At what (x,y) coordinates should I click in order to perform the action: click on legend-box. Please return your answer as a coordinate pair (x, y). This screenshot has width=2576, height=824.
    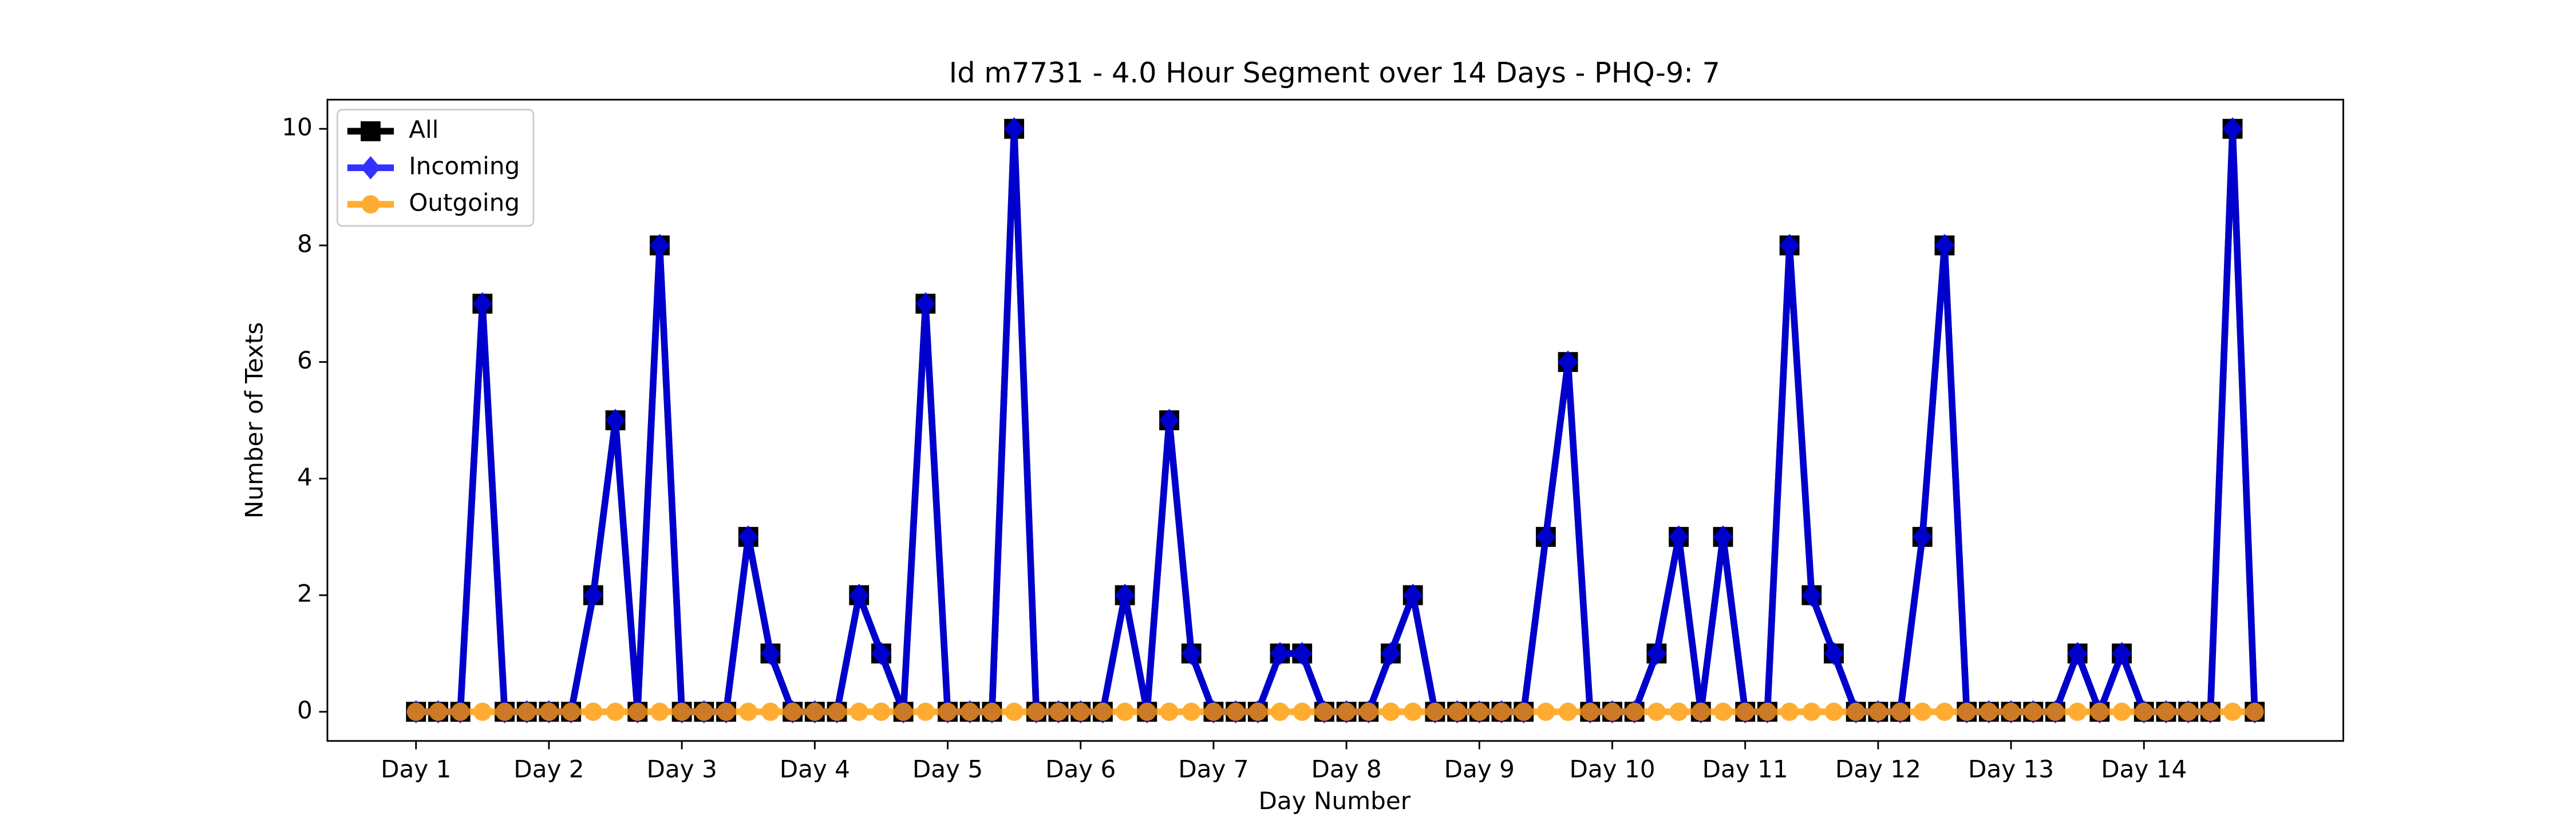
    Looking at the image, I should click on (435, 168).